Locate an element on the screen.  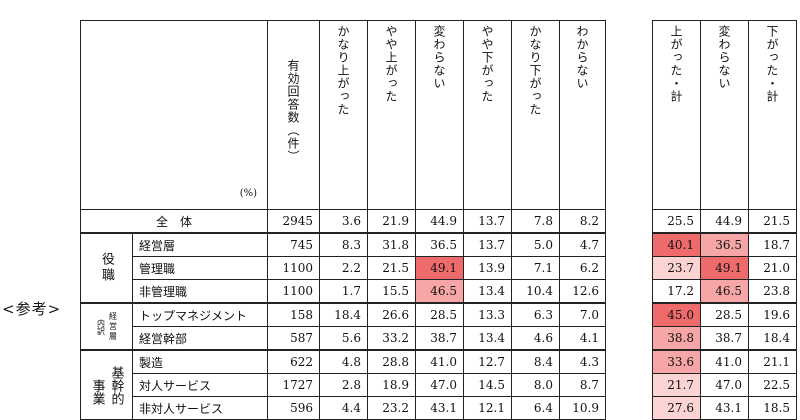
row-exec-staff: 経営幹部 587 5.6 33.2 38.7 13.4 4.6 4.1 is located at coordinates (343, 338).